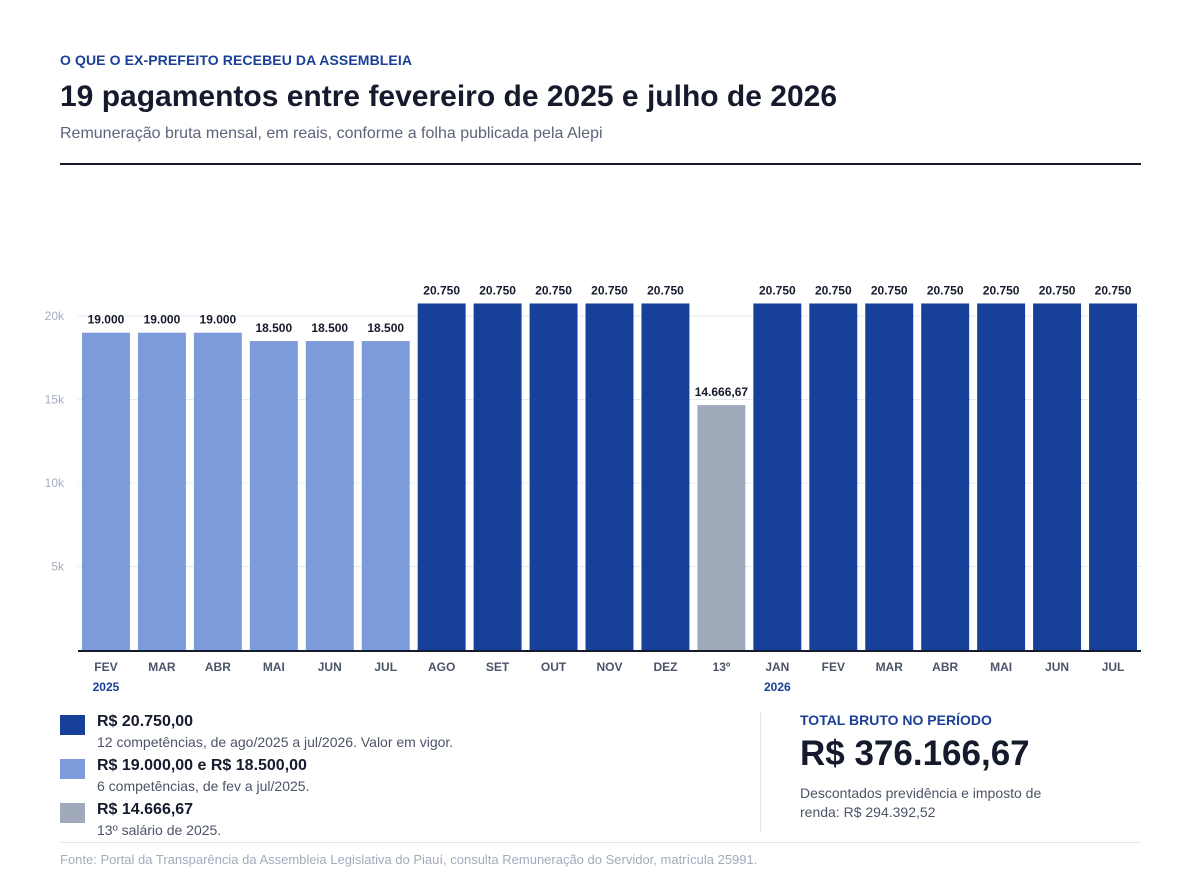 The image size is (1200, 880). Describe the element at coordinates (55, 316) in the screenshot. I see `y-tick-label: 20k` at that location.